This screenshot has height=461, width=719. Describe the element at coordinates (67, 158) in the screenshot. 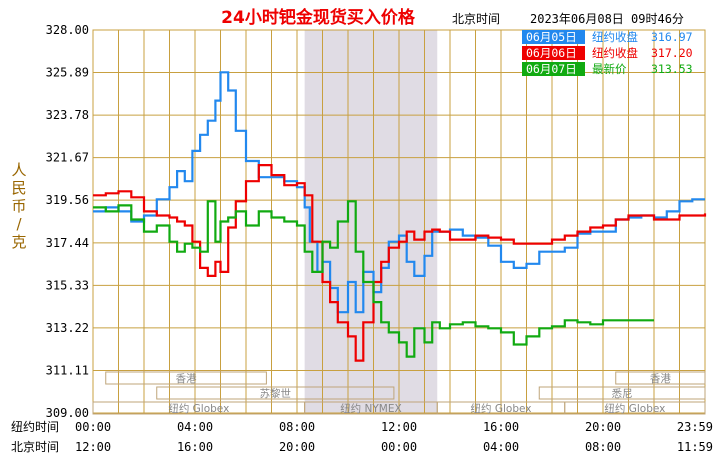

I see `y-tick-label: 321.67` at that location.